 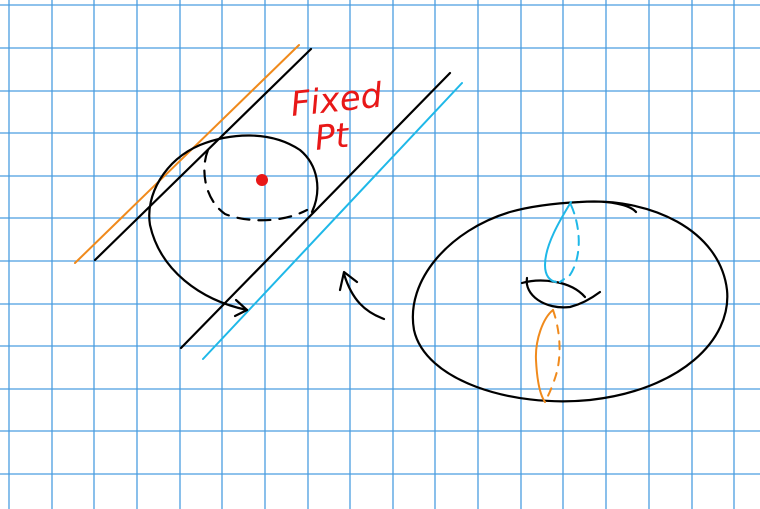 I want to click on fixed-point-dot, so click(x=262, y=180).